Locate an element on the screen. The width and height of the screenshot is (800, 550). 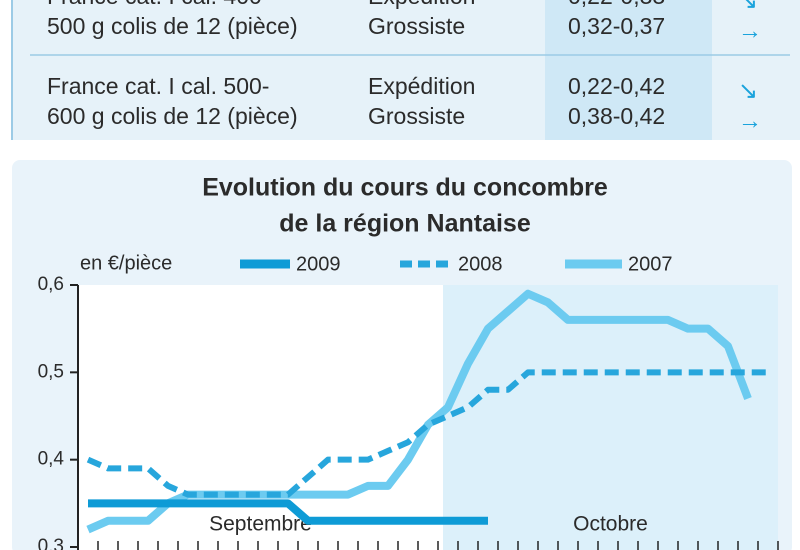
month-label: Septembre is located at coordinates (260, 524).